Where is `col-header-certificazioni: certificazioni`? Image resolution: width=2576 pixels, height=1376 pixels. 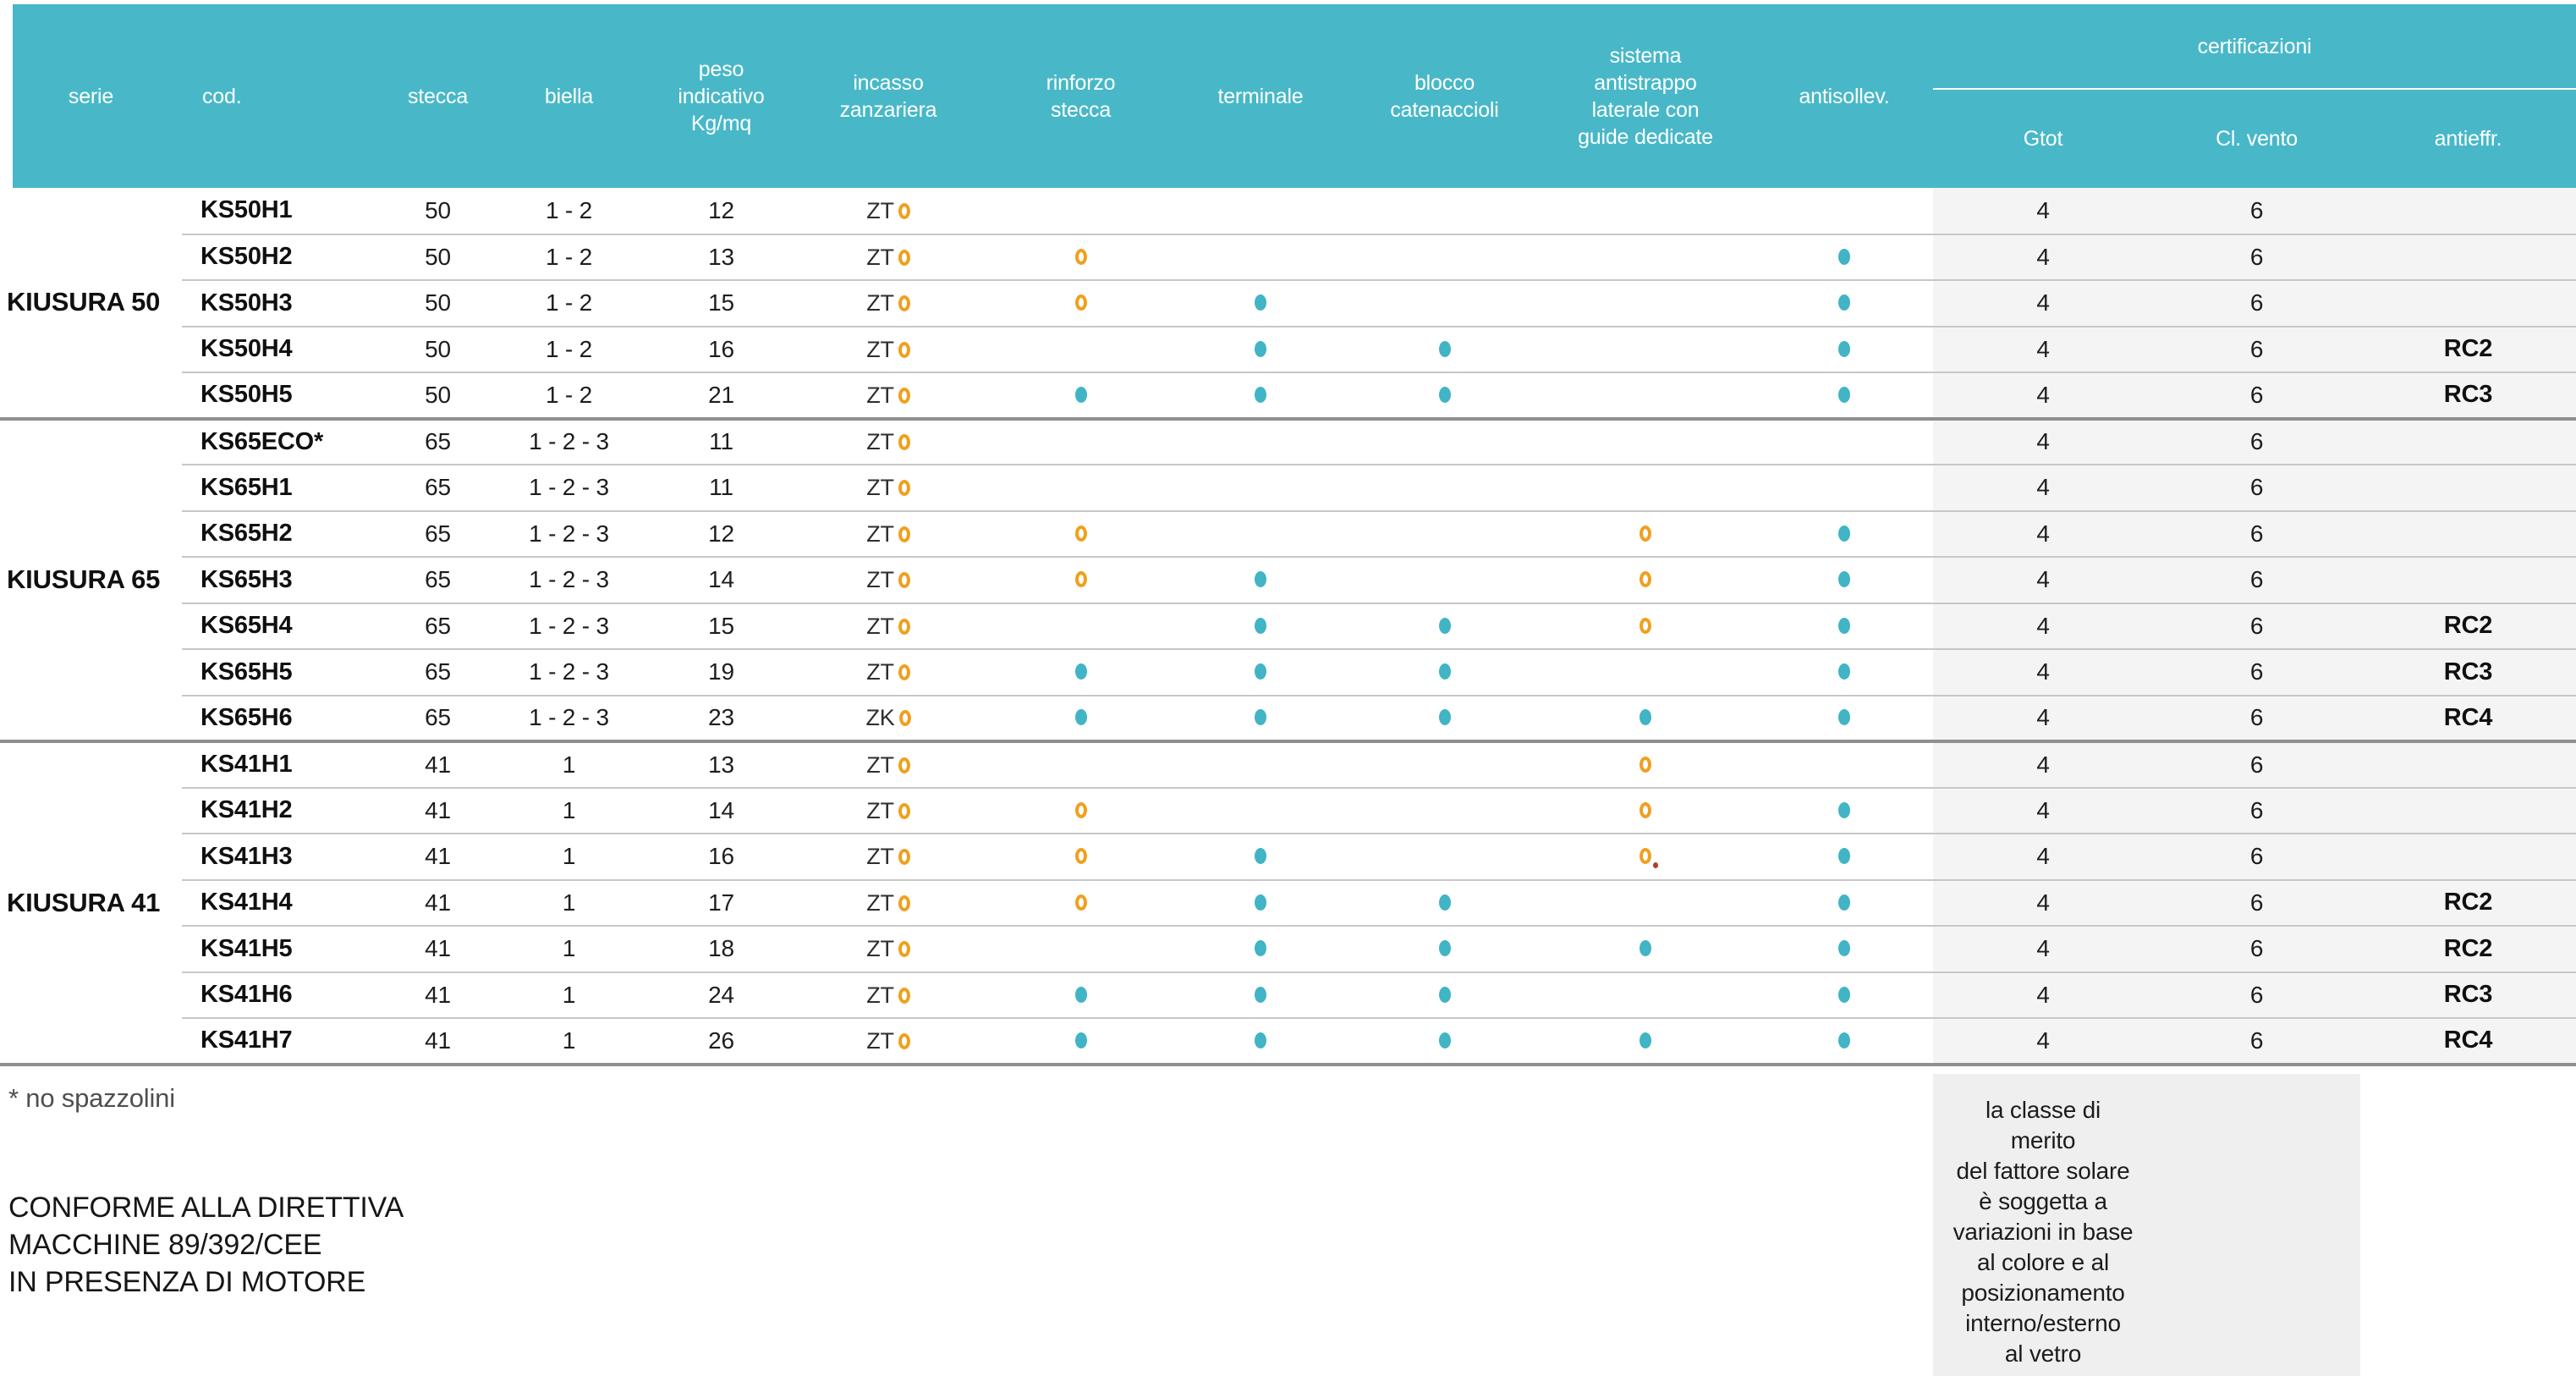 col-header-certificazioni: certificazioni is located at coordinates (2255, 47).